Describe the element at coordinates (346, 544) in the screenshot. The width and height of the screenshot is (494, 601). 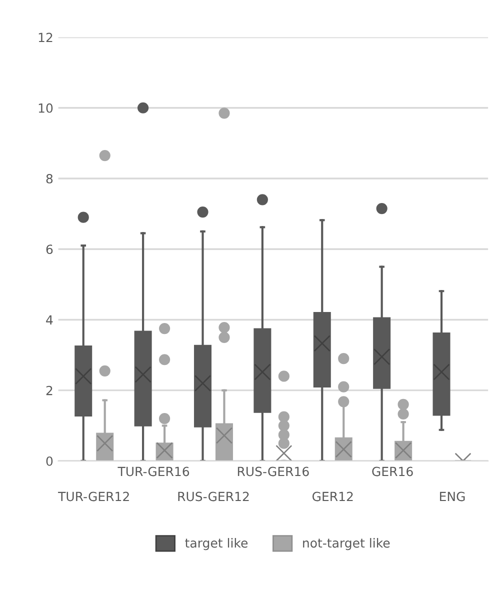
I see `legend-label: not-target like` at that location.